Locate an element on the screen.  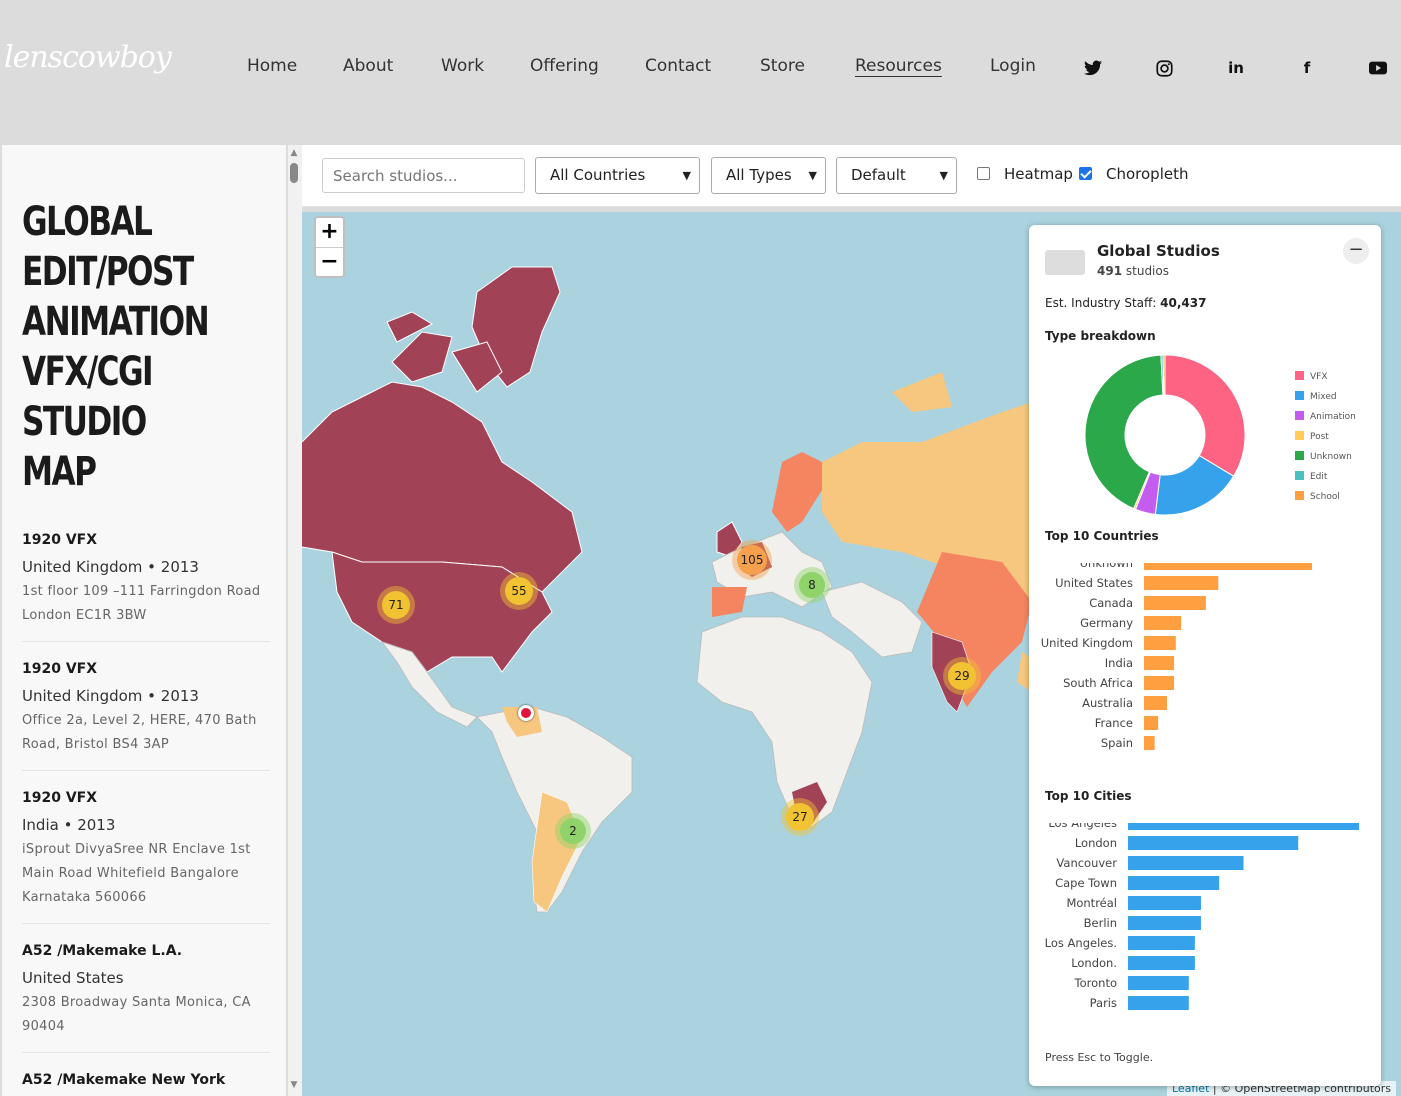
choropleth-label: Choropleth is located at coordinates (1147, 174).